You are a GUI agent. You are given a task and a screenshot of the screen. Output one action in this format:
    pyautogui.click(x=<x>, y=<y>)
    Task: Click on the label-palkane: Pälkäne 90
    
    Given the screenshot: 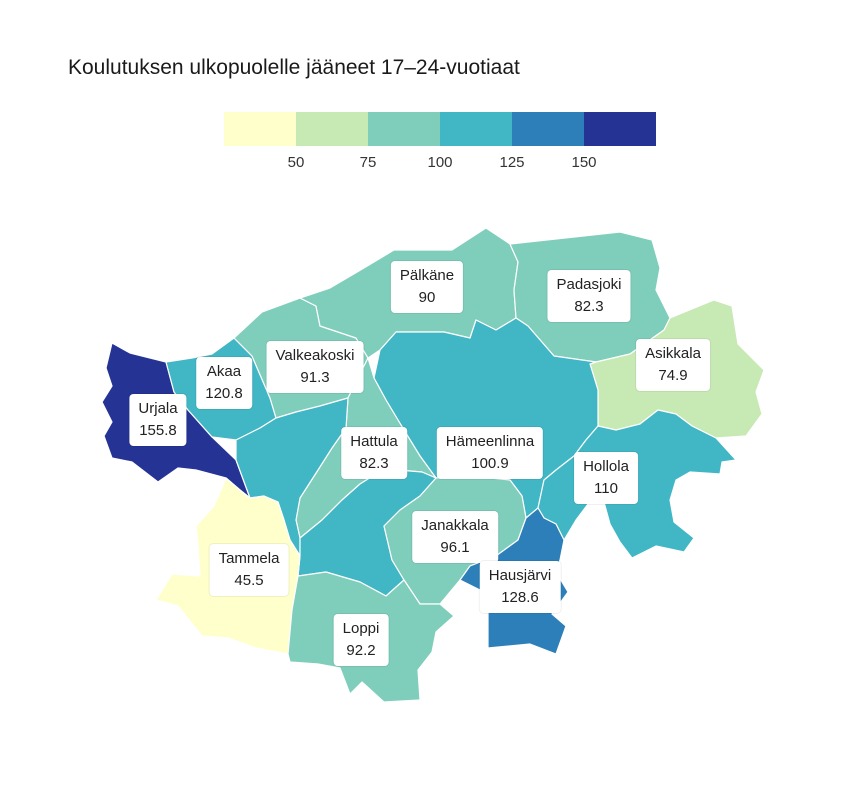 What is the action you would take?
    pyautogui.click(x=427, y=287)
    